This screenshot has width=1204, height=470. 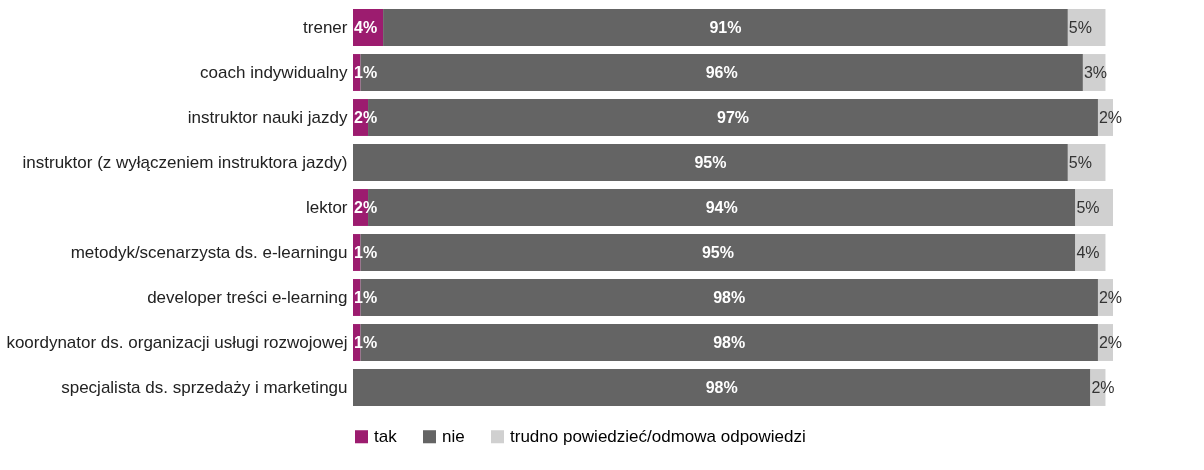 I want to click on data-label: 97%, so click(x=733, y=117).